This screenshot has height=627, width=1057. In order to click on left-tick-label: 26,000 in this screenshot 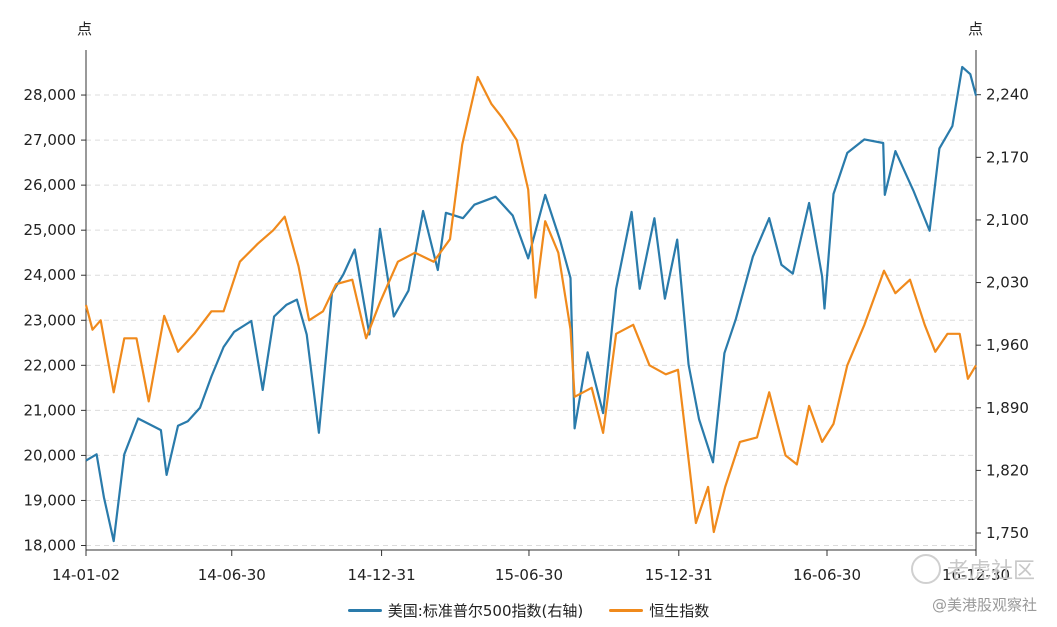, I will do `click(50, 185)`.